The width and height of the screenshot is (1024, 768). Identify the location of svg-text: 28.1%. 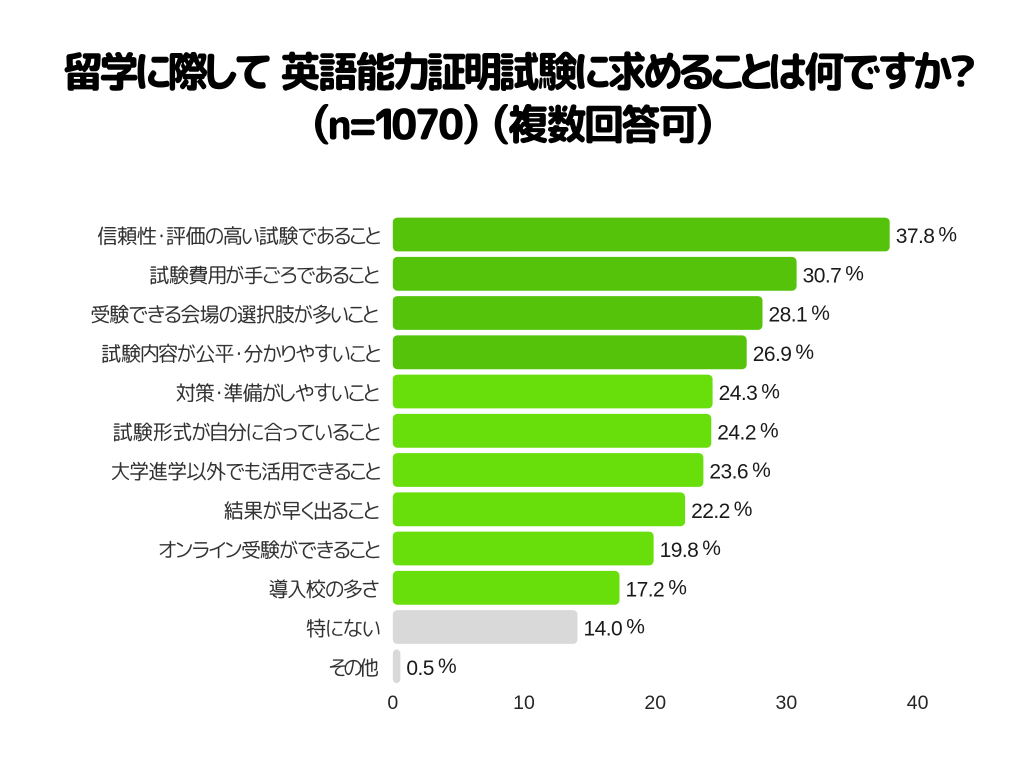
(799, 314).